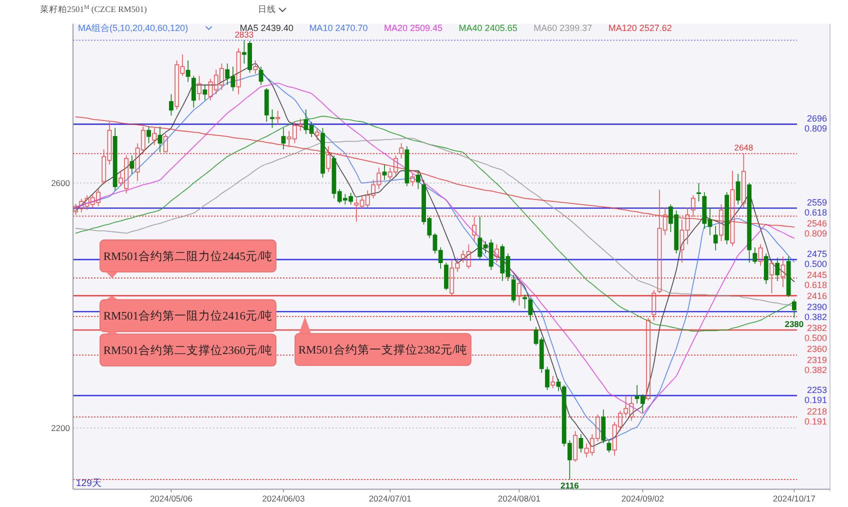 This screenshot has height=507, width=848. What do you see at coordinates (640, 28) in the screenshot?
I see `text: MA120 2527.62` at bounding box center [640, 28].